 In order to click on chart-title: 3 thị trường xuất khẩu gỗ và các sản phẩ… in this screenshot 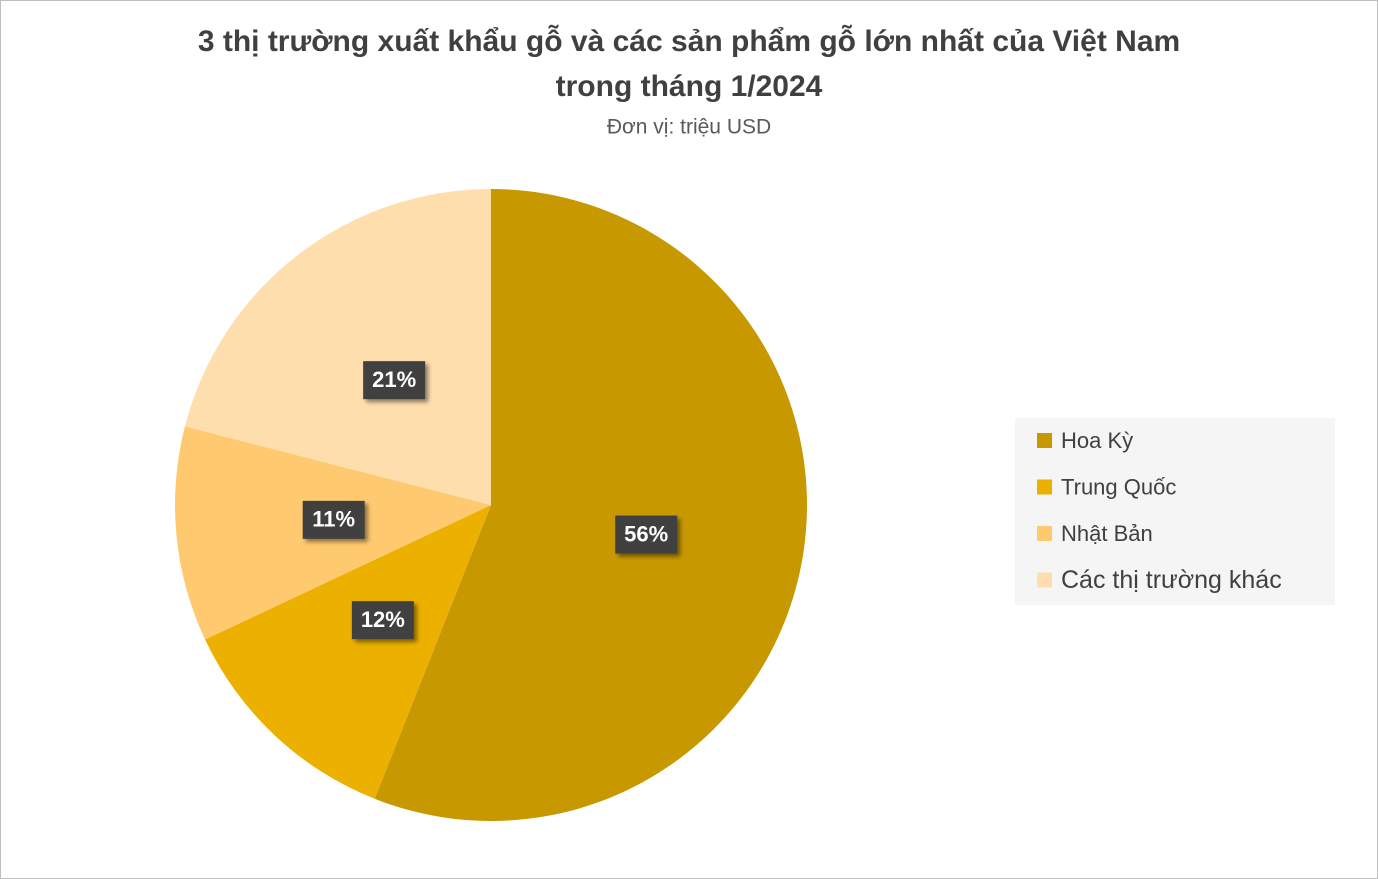, I will do `click(689, 41)`.